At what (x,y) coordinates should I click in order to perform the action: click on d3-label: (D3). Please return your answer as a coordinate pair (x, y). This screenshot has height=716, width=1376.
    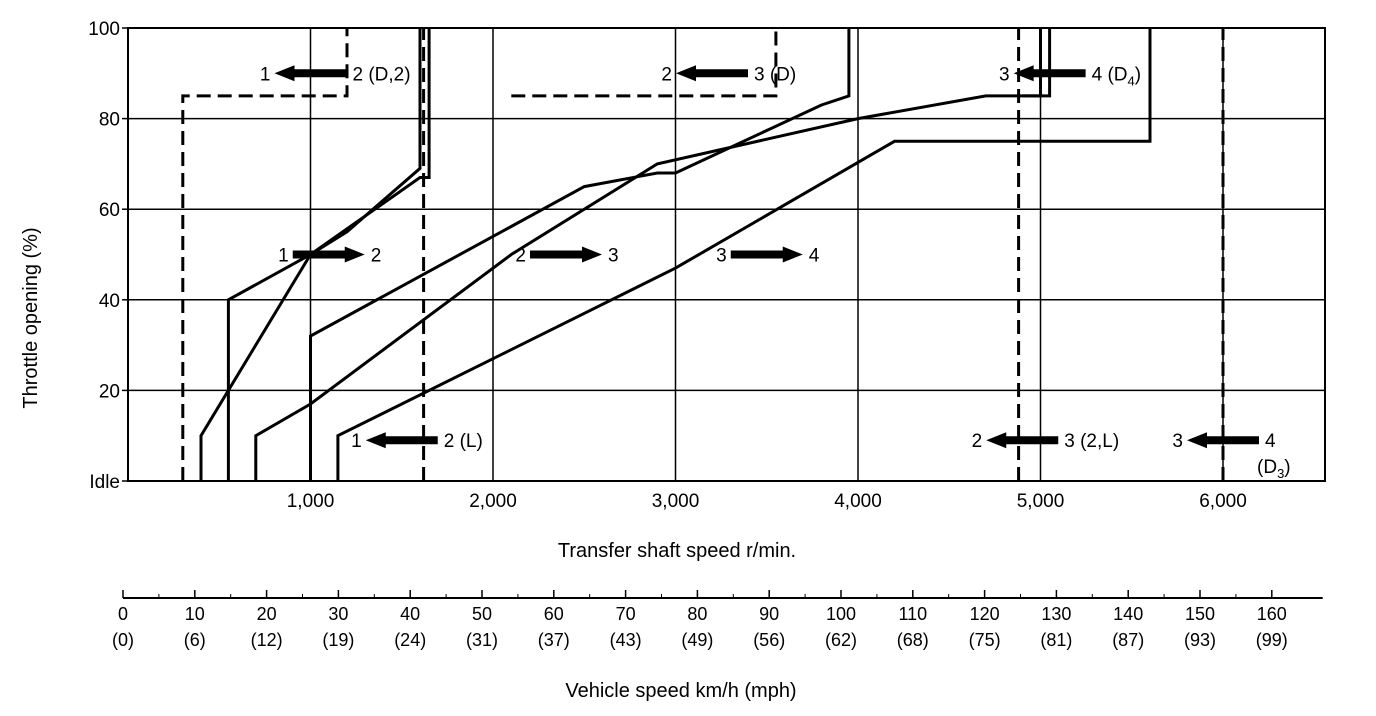
    Looking at the image, I should click on (1274, 469).